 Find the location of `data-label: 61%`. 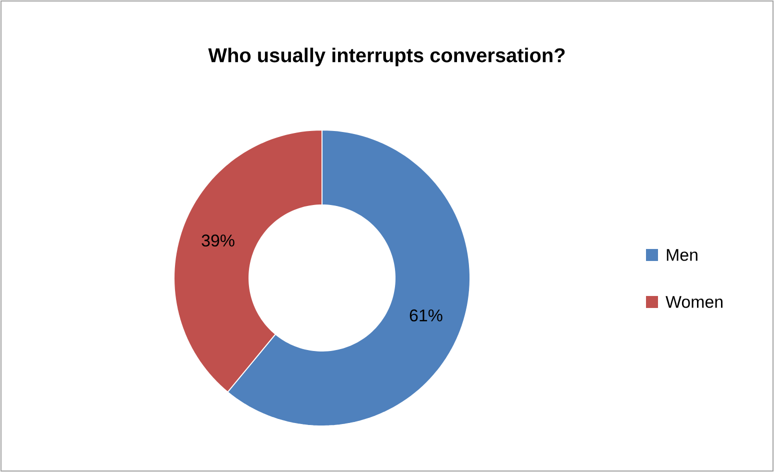

data-label: 61% is located at coordinates (426, 315).